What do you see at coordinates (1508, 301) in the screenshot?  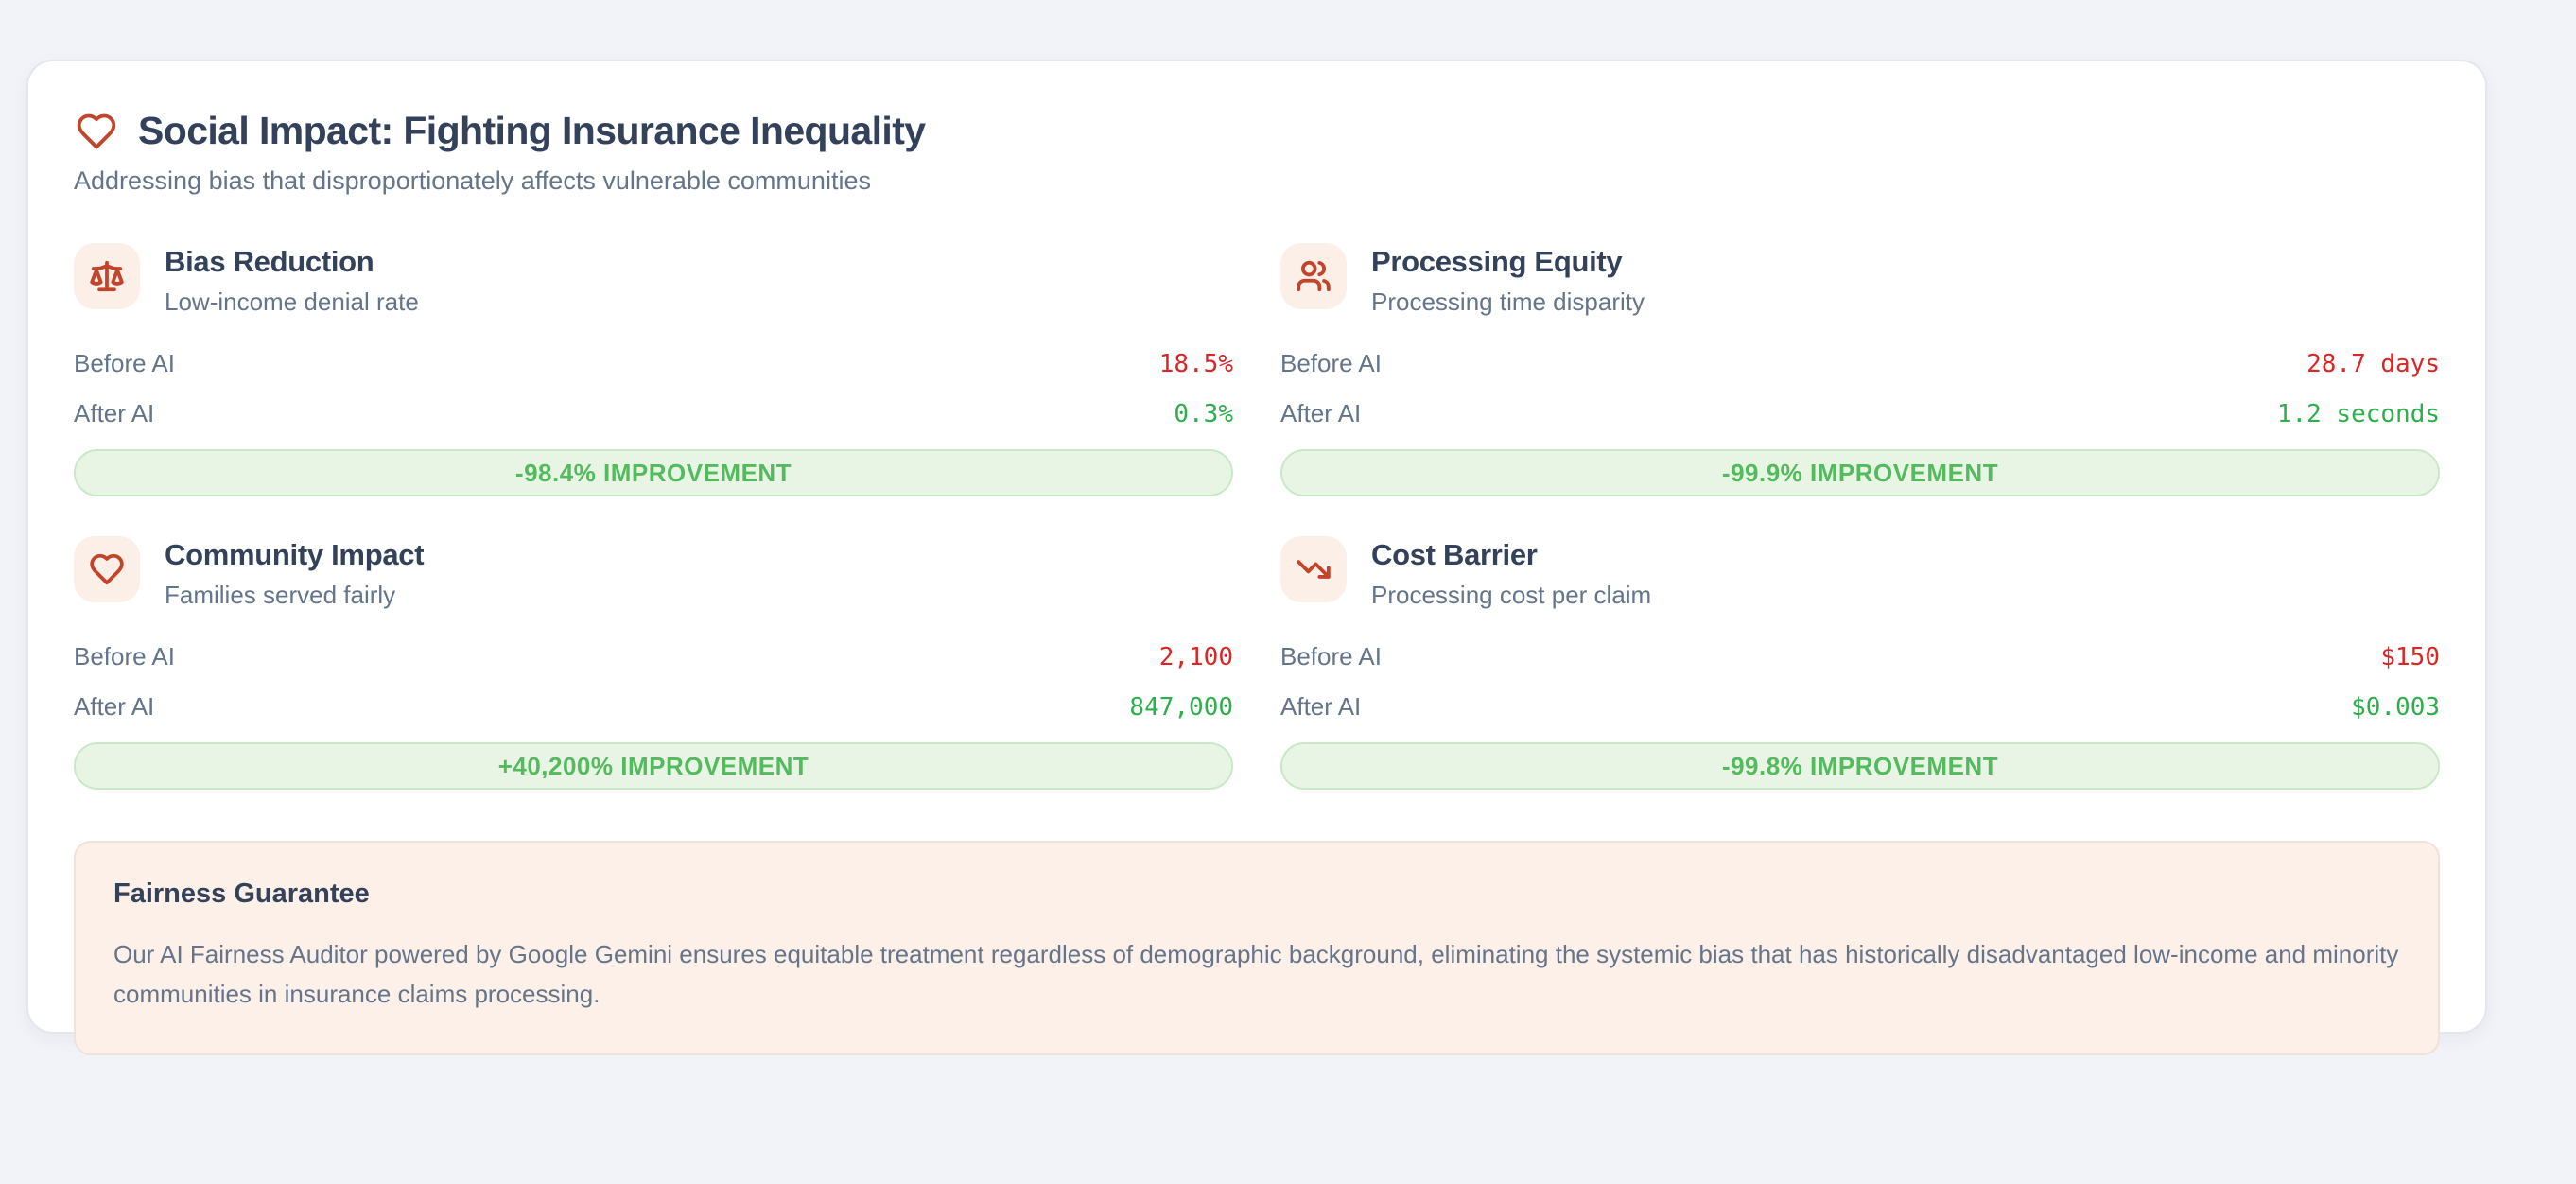 I see `card-subtitle: Processing time disparity` at bounding box center [1508, 301].